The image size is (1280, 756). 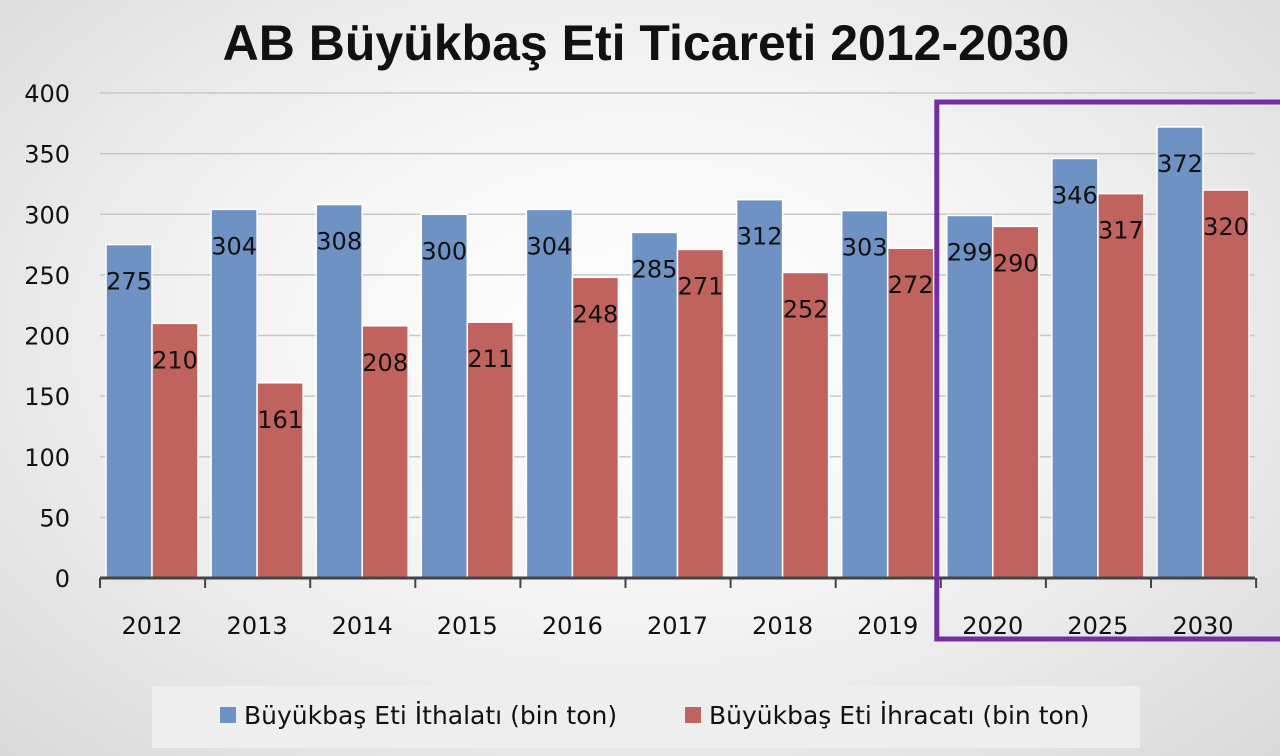 What do you see at coordinates (47, 458) in the screenshot?
I see `y-tick-label: 100` at bounding box center [47, 458].